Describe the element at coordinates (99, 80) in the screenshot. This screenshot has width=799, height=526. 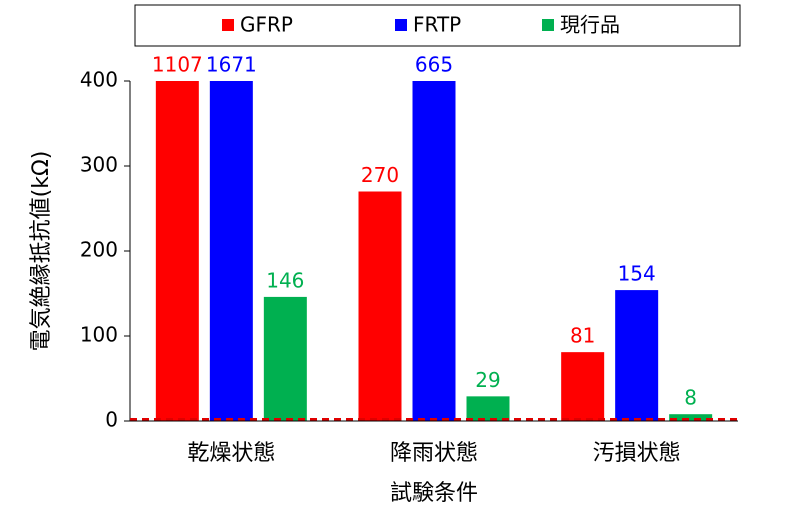
I see `y-tick-label: 400` at that location.